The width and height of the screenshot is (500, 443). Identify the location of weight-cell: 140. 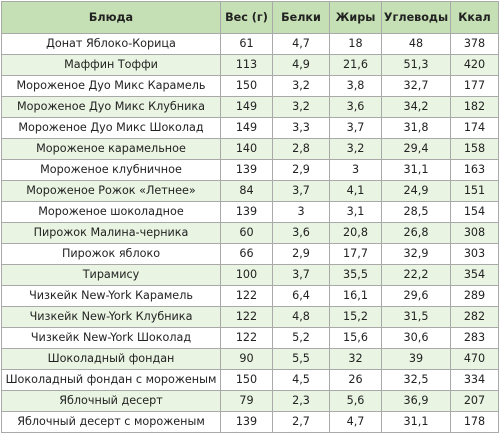
(246, 149).